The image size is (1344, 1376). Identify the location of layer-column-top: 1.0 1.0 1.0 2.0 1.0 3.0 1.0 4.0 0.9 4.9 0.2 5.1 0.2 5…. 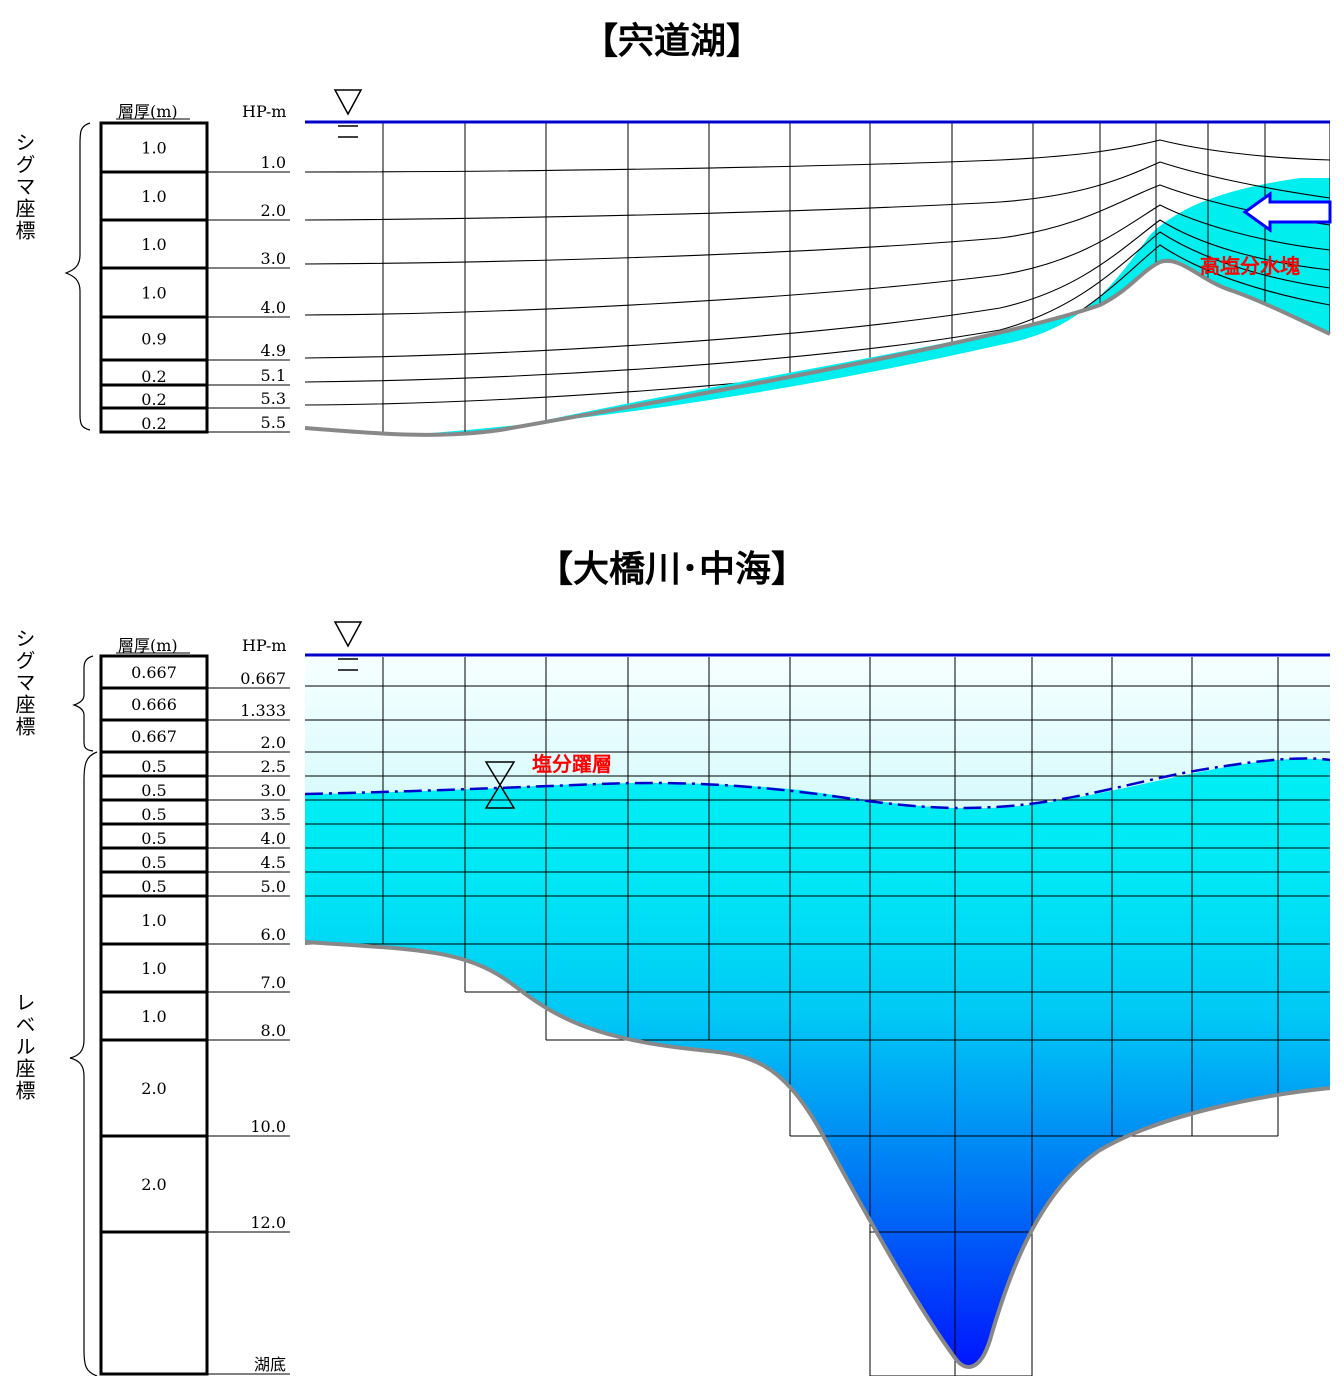
(194, 277).